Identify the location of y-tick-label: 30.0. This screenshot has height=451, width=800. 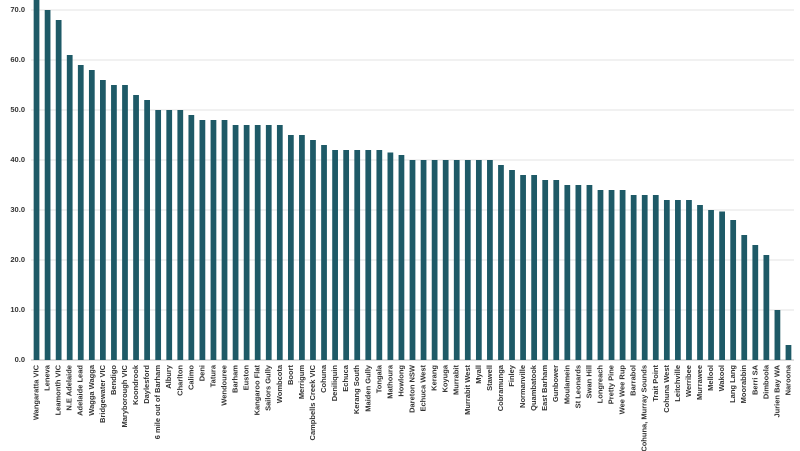
(17, 209).